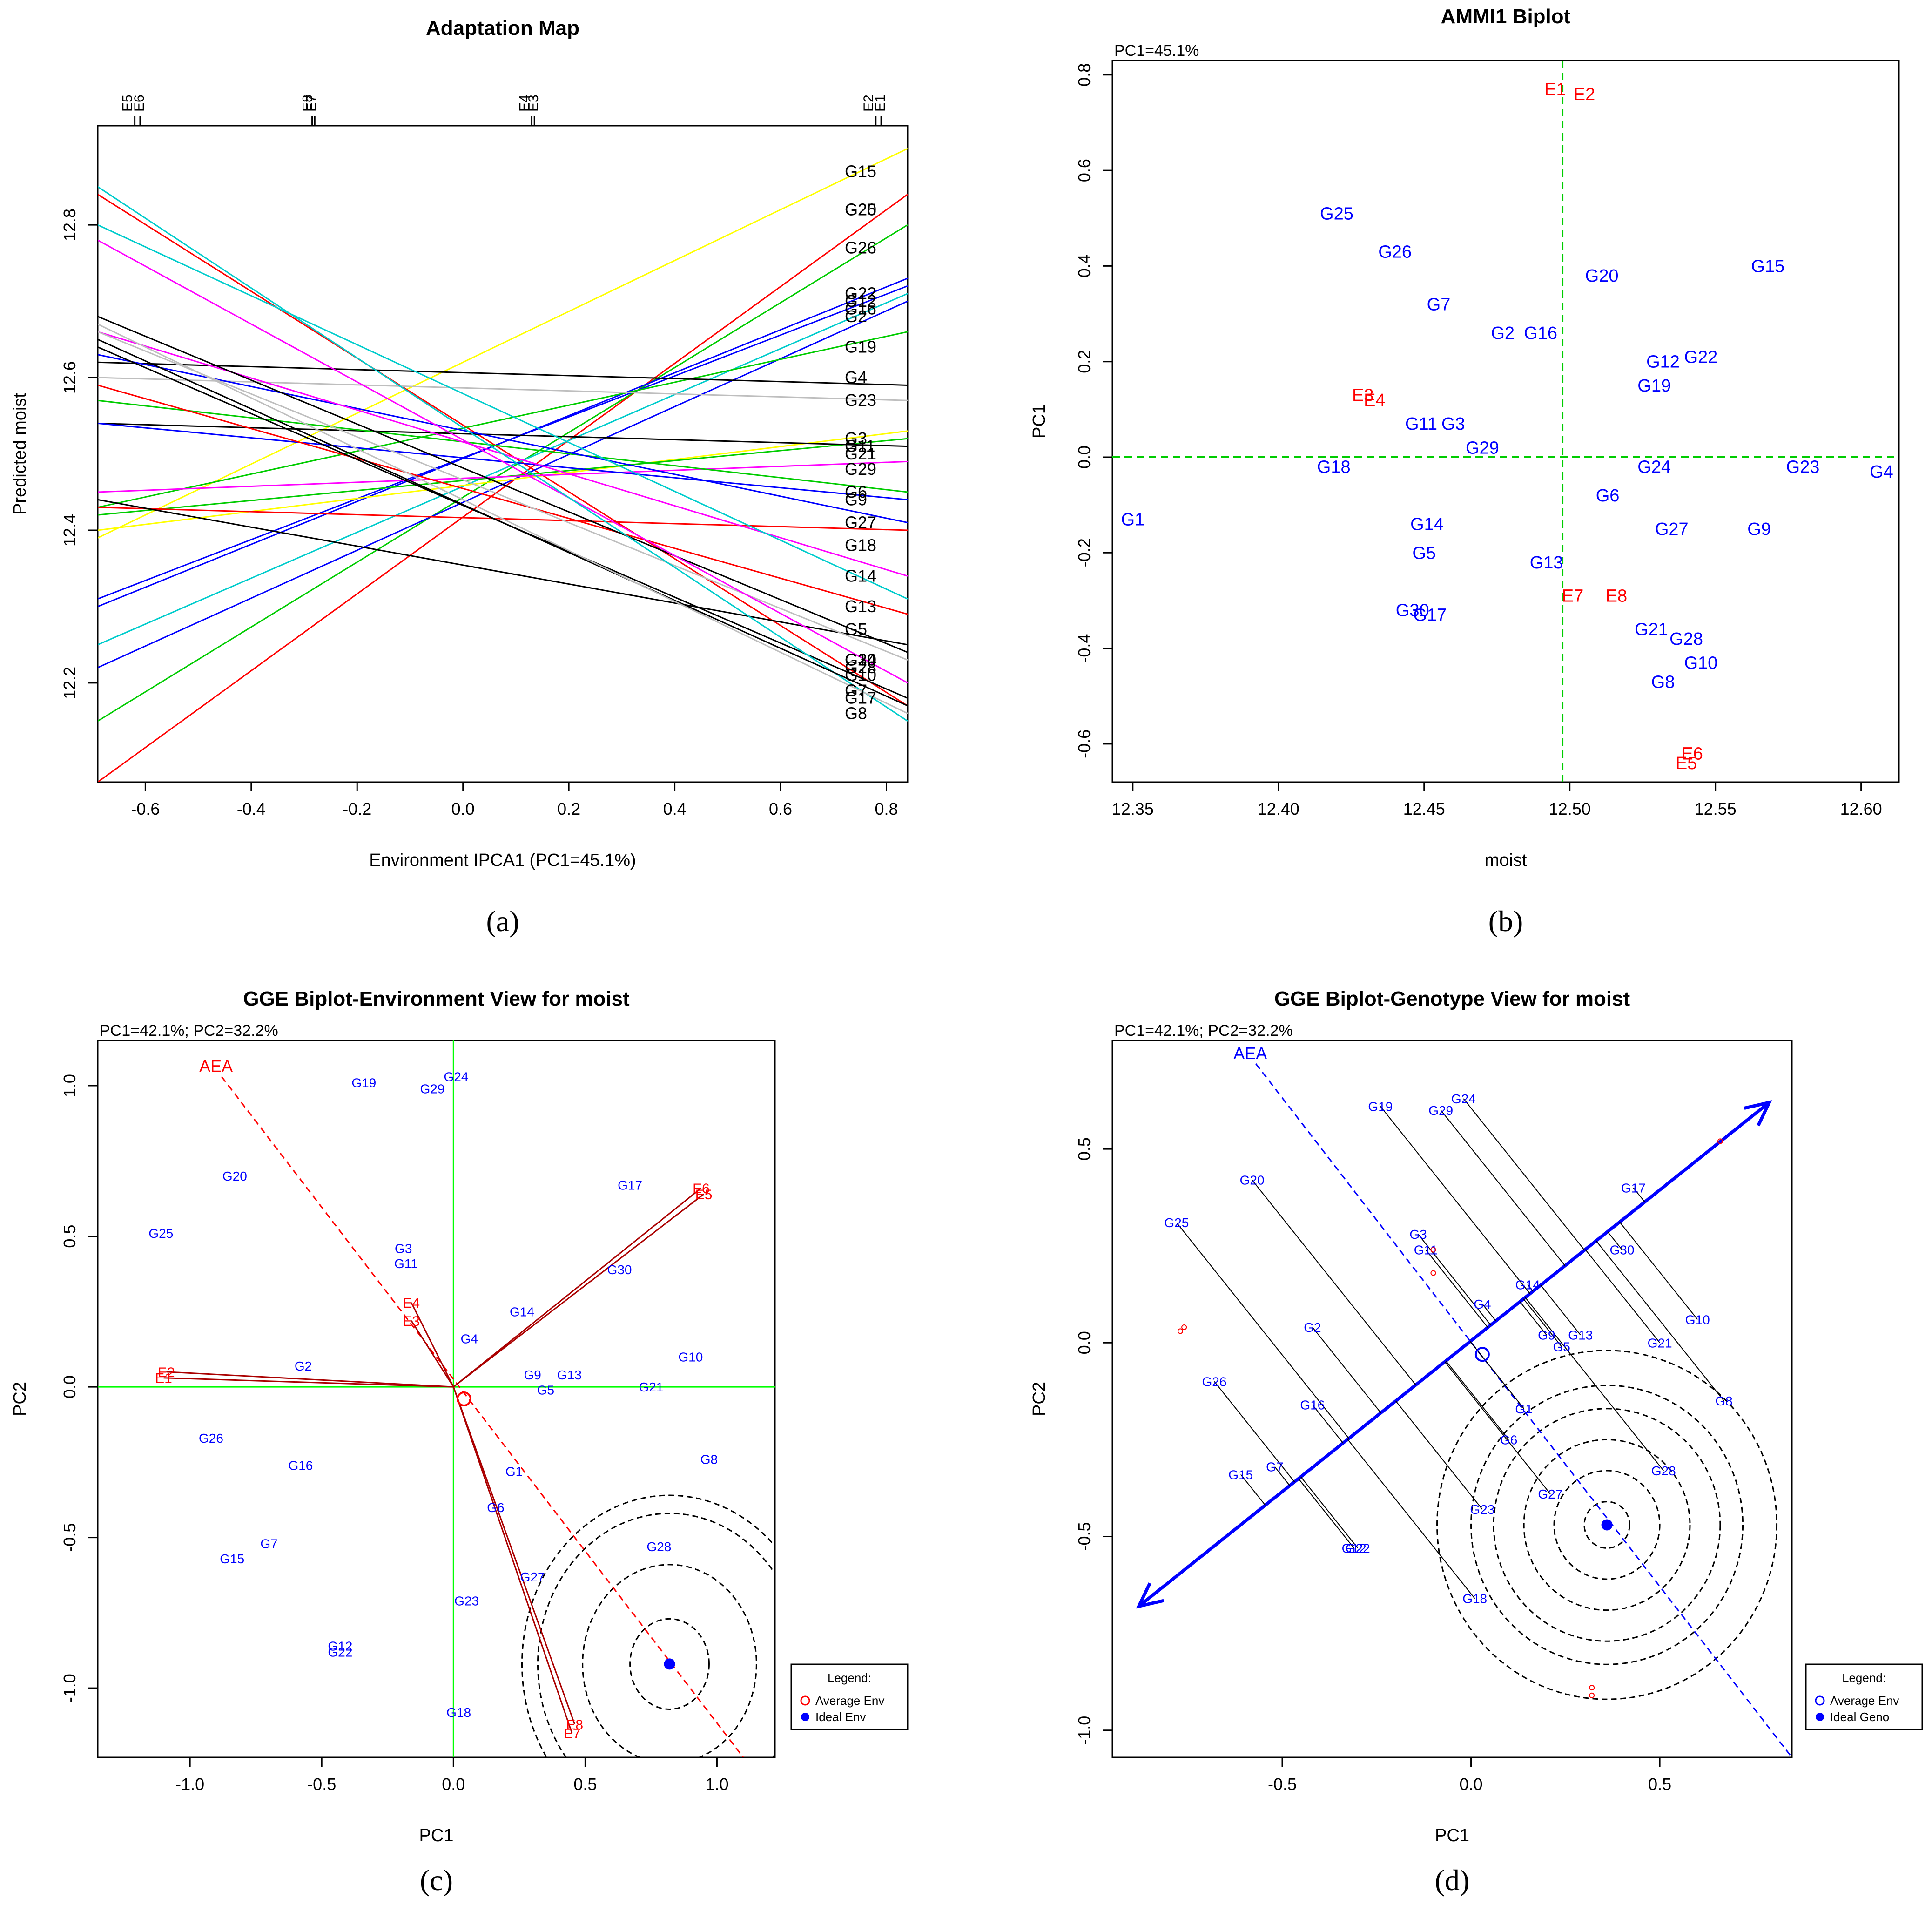 This screenshot has width=1932, height=1925. Describe the element at coordinates (1651, 630) in the screenshot. I see `genotype-label: G21` at that location.